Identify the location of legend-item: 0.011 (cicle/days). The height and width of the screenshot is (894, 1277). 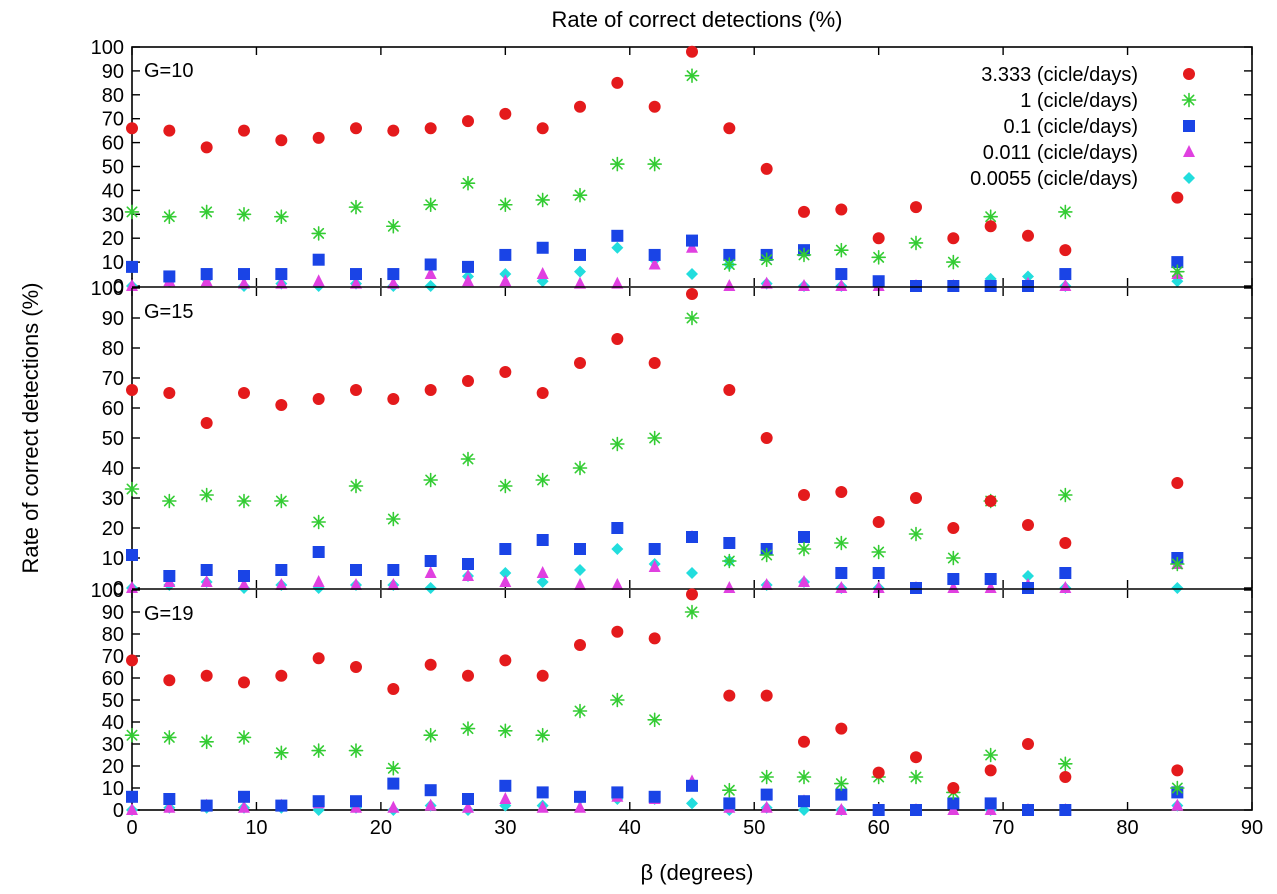
(1089, 153).